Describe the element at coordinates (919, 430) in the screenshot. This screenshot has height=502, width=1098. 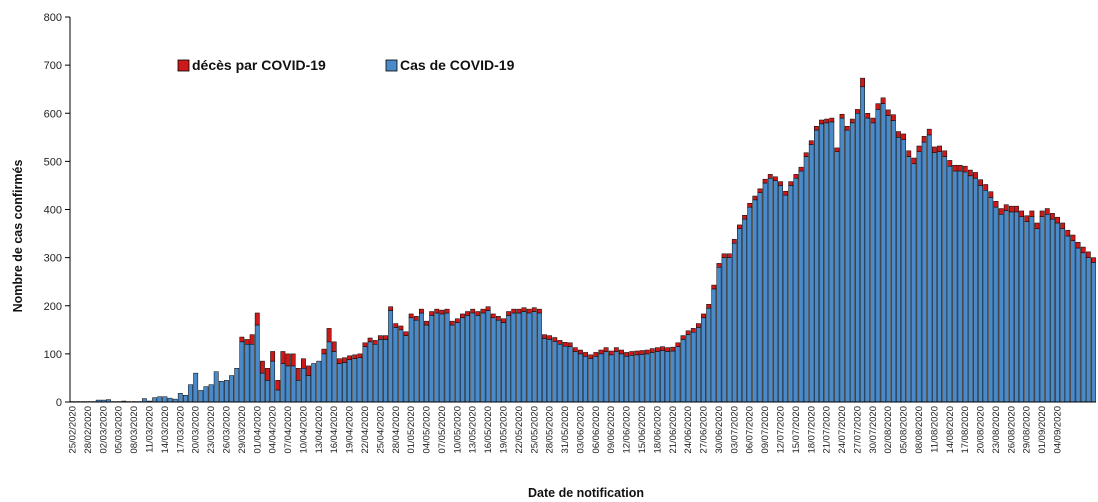
I see `x-tick-label: 08/08/2020` at that location.